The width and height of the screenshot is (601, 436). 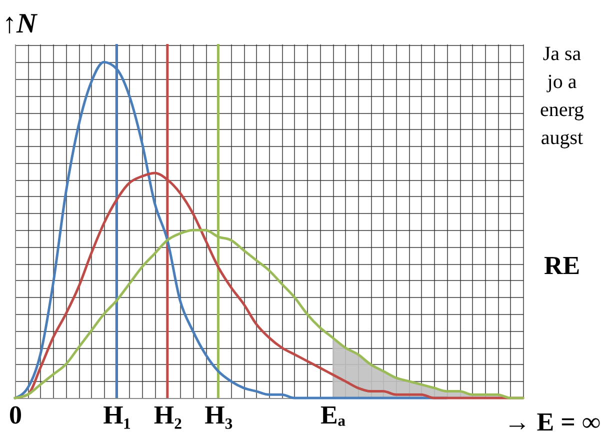 I want to click on text: augst, so click(x=562, y=138).